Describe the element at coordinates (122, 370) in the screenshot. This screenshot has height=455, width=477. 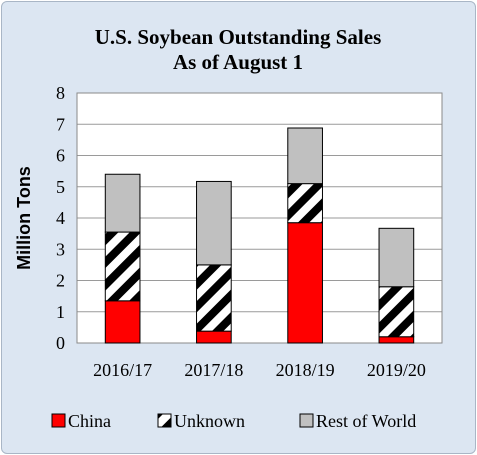
I see `x-tick-label: 2016/17` at that location.